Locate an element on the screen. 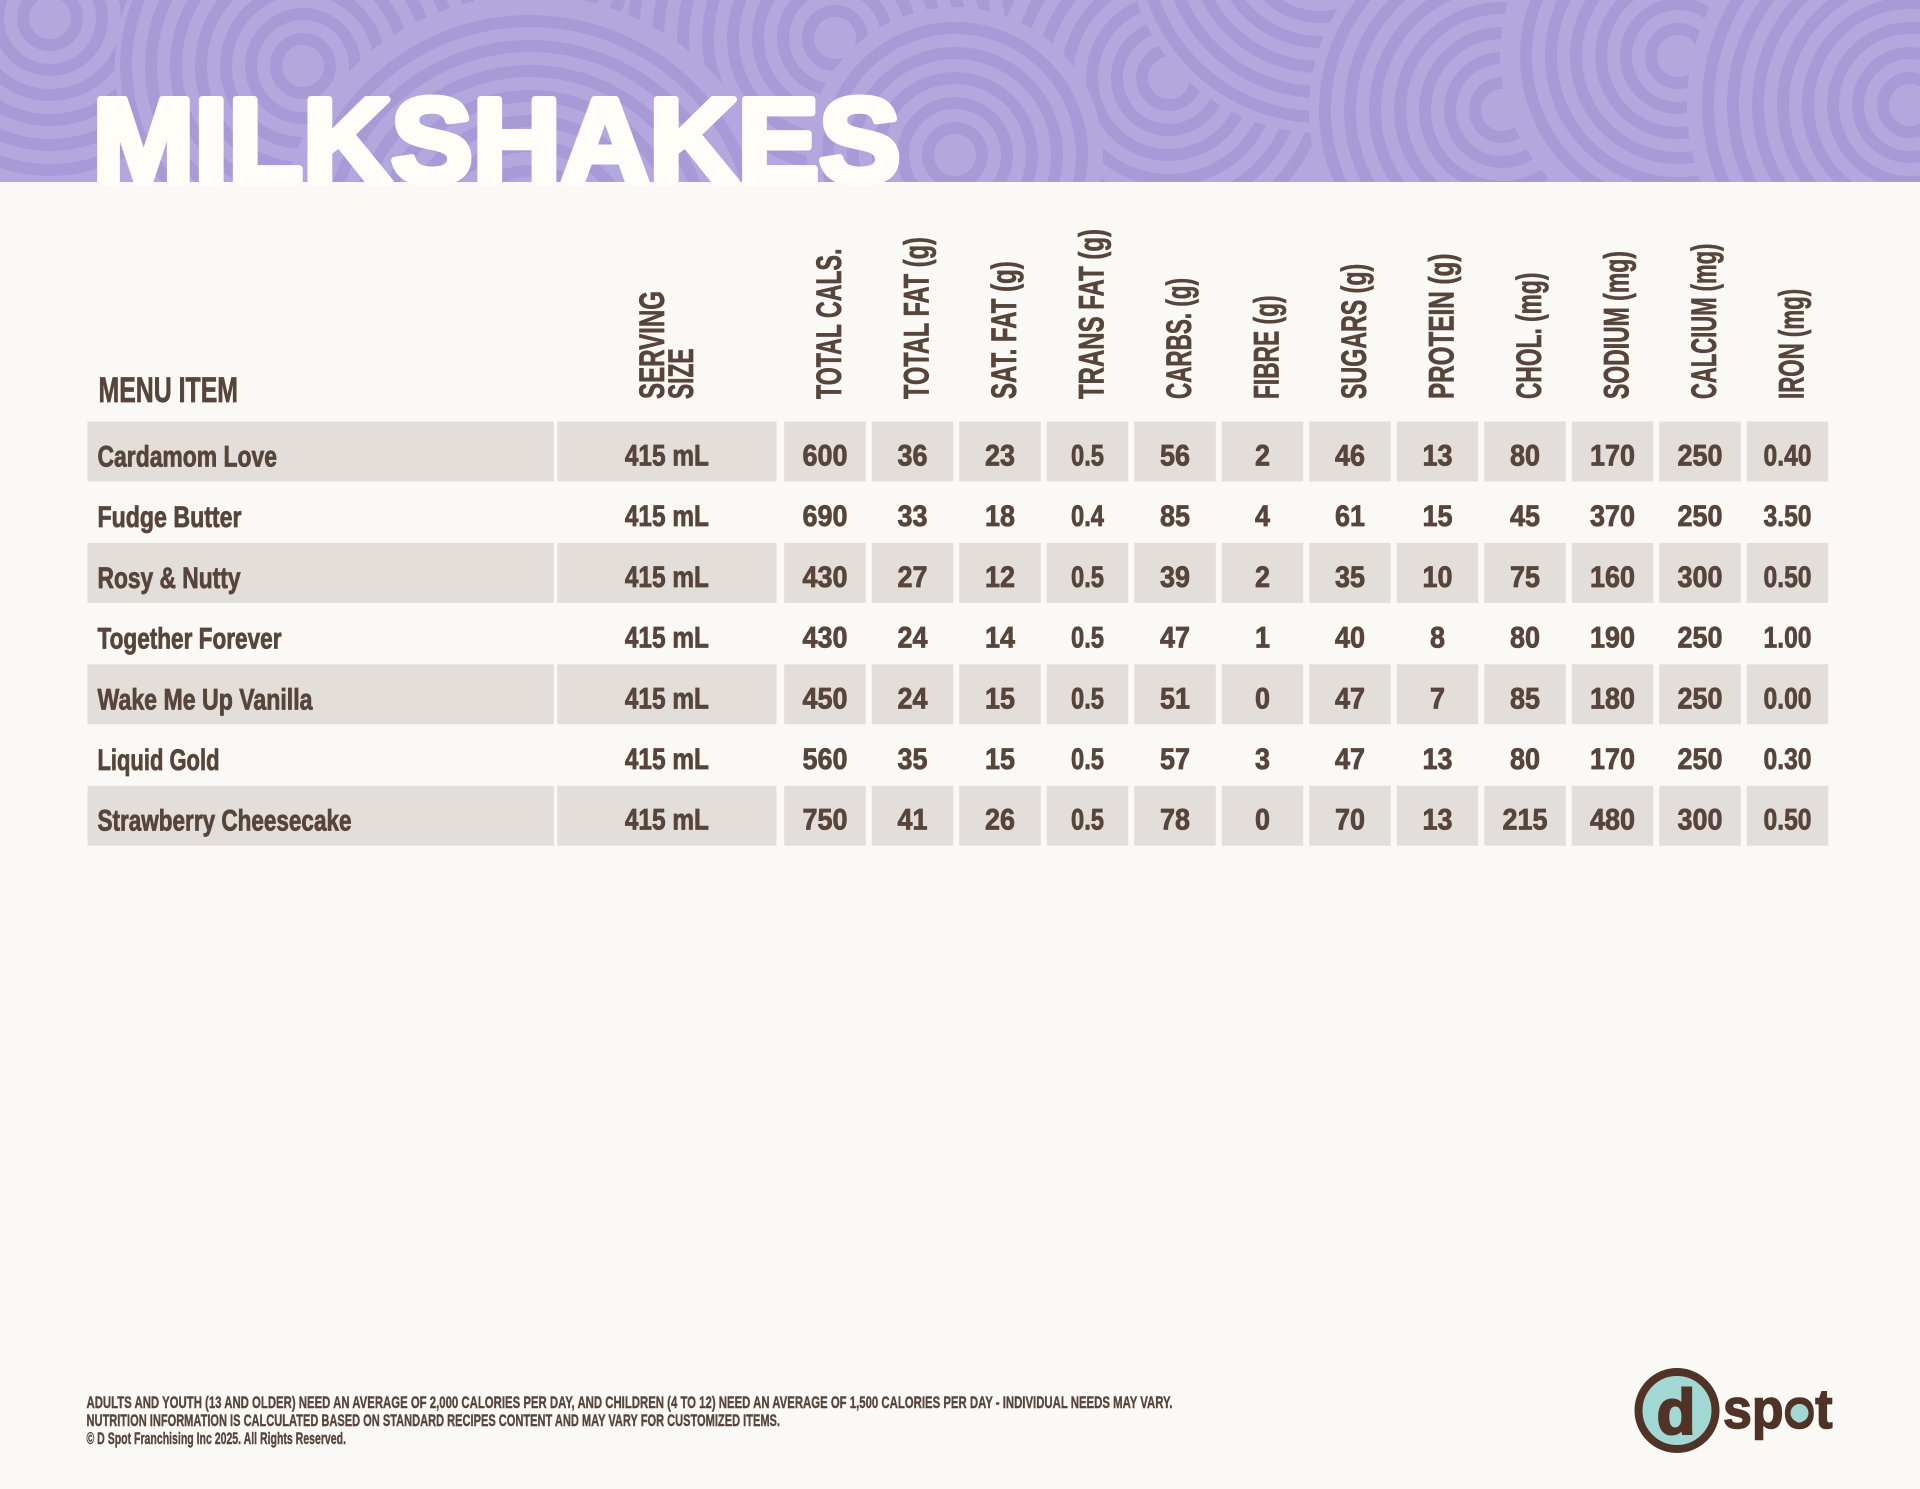 The image size is (1920, 1489). svg-text: 3 is located at coordinates (1262, 759).